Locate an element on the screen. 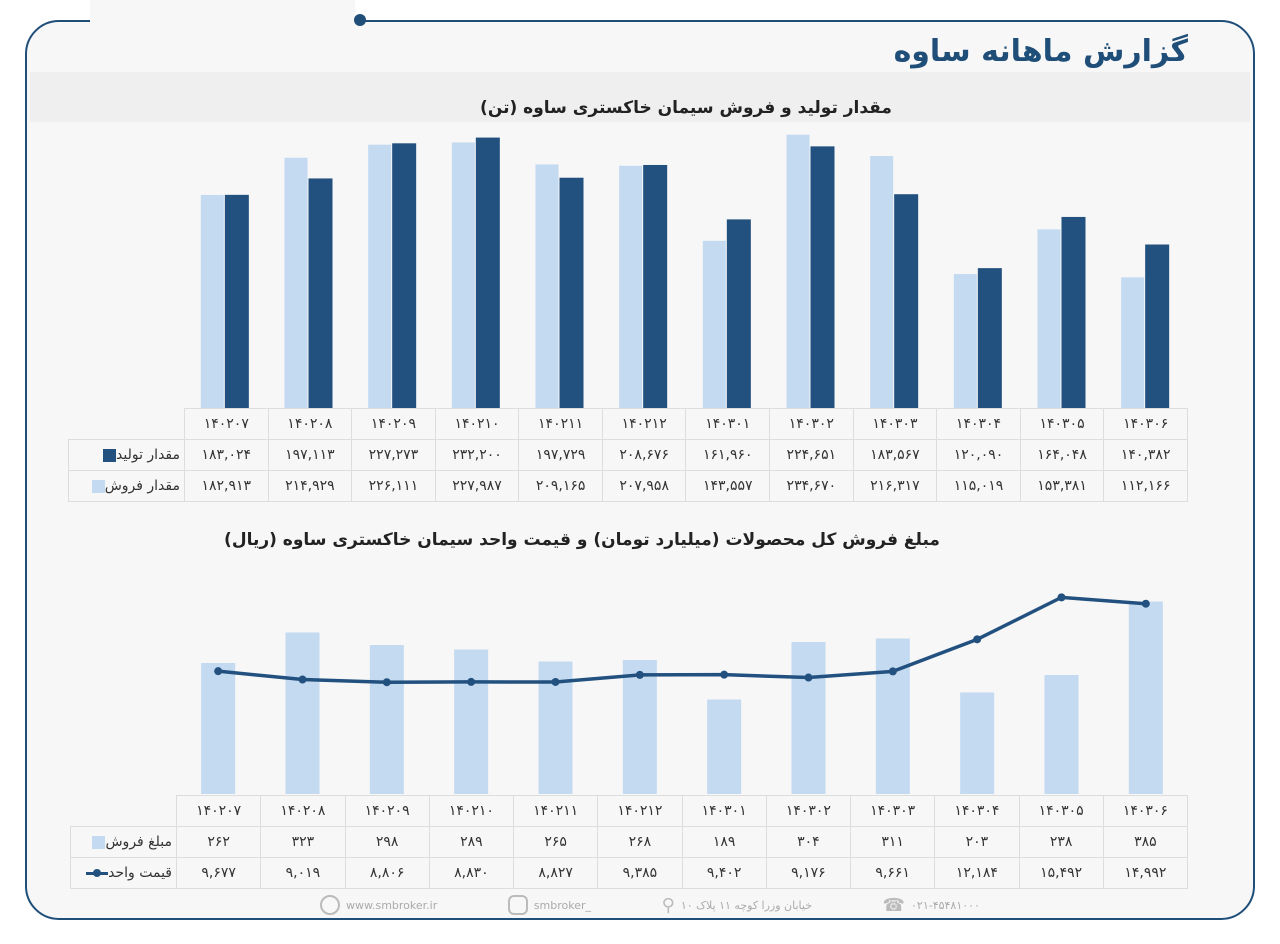  footer-phone: ☎ ۰۲۱-۴۵۴۸۱۰۰۰ is located at coordinates (931, 905).